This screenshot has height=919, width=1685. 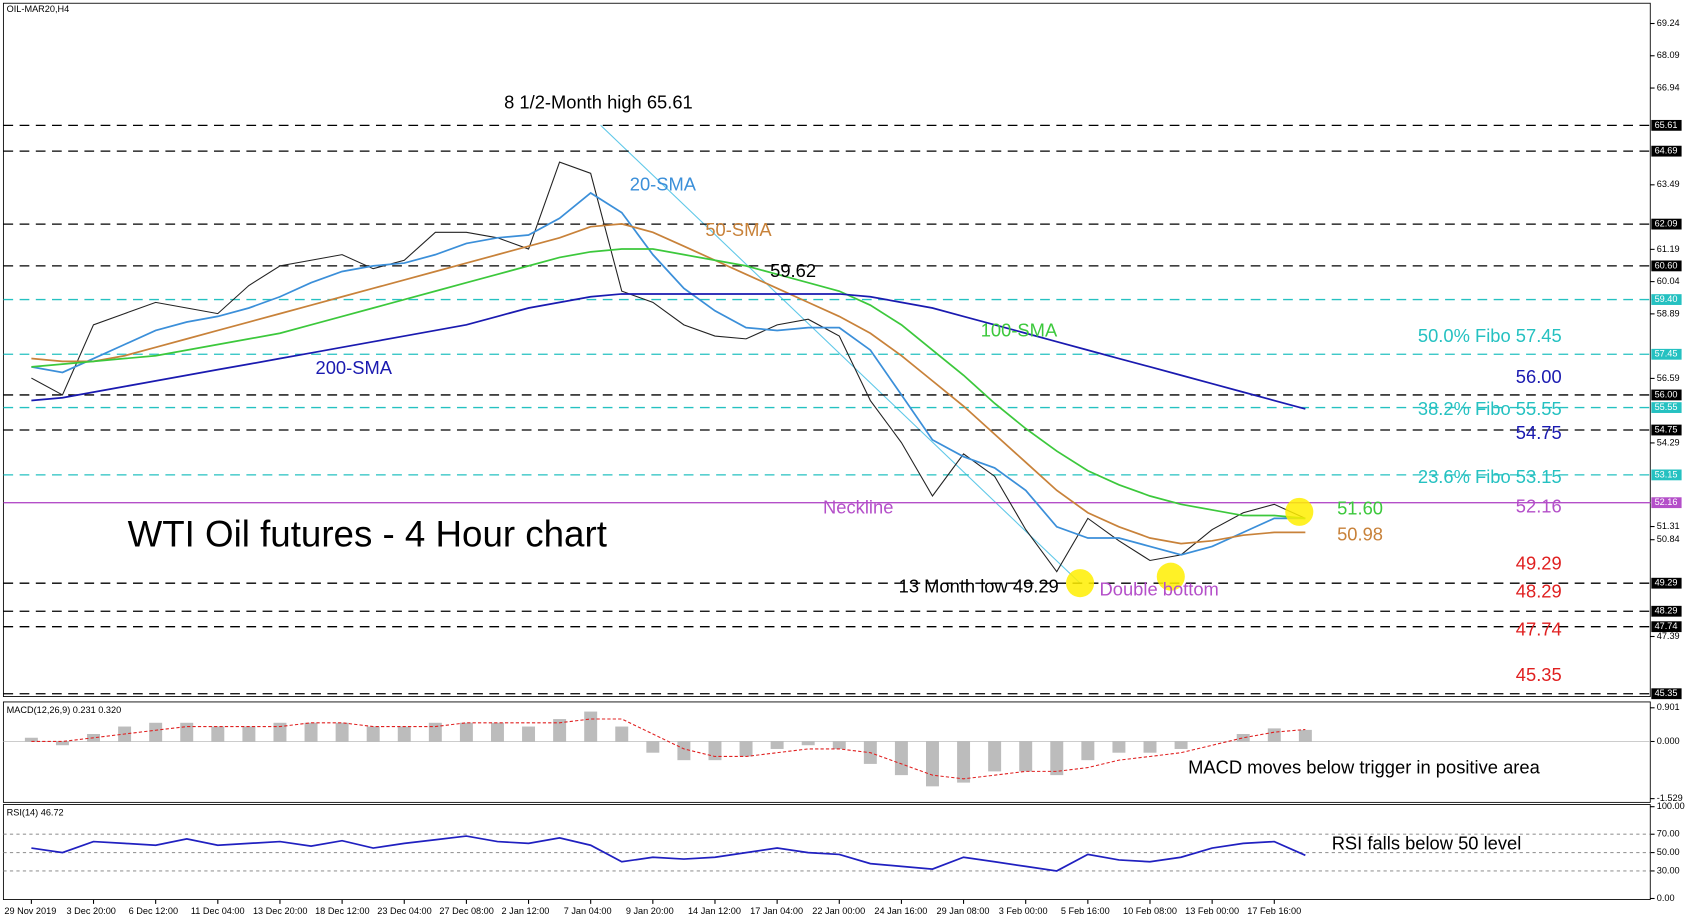 I want to click on annotation: 100-SMA, so click(x=1019, y=329).